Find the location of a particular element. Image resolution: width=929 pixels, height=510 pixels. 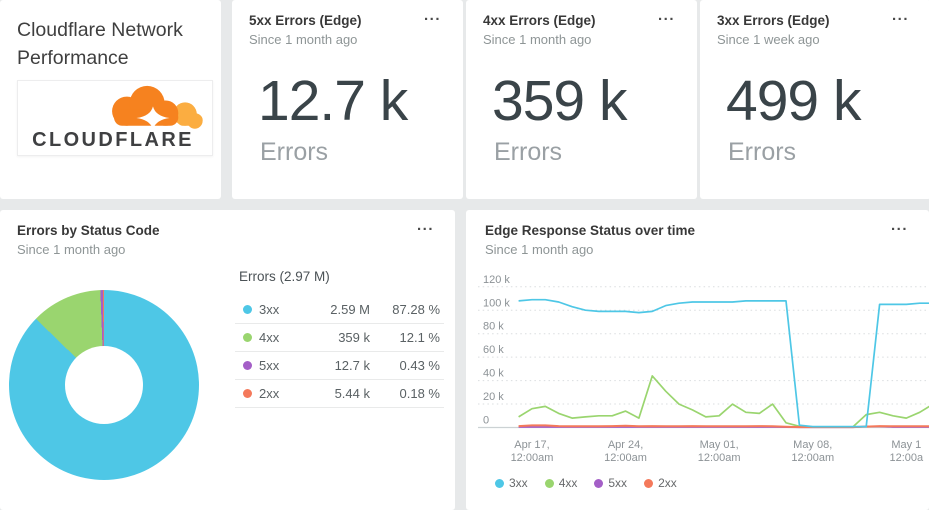

cloudflare-logo-image: CLOUDFLARE is located at coordinates (117, 118).